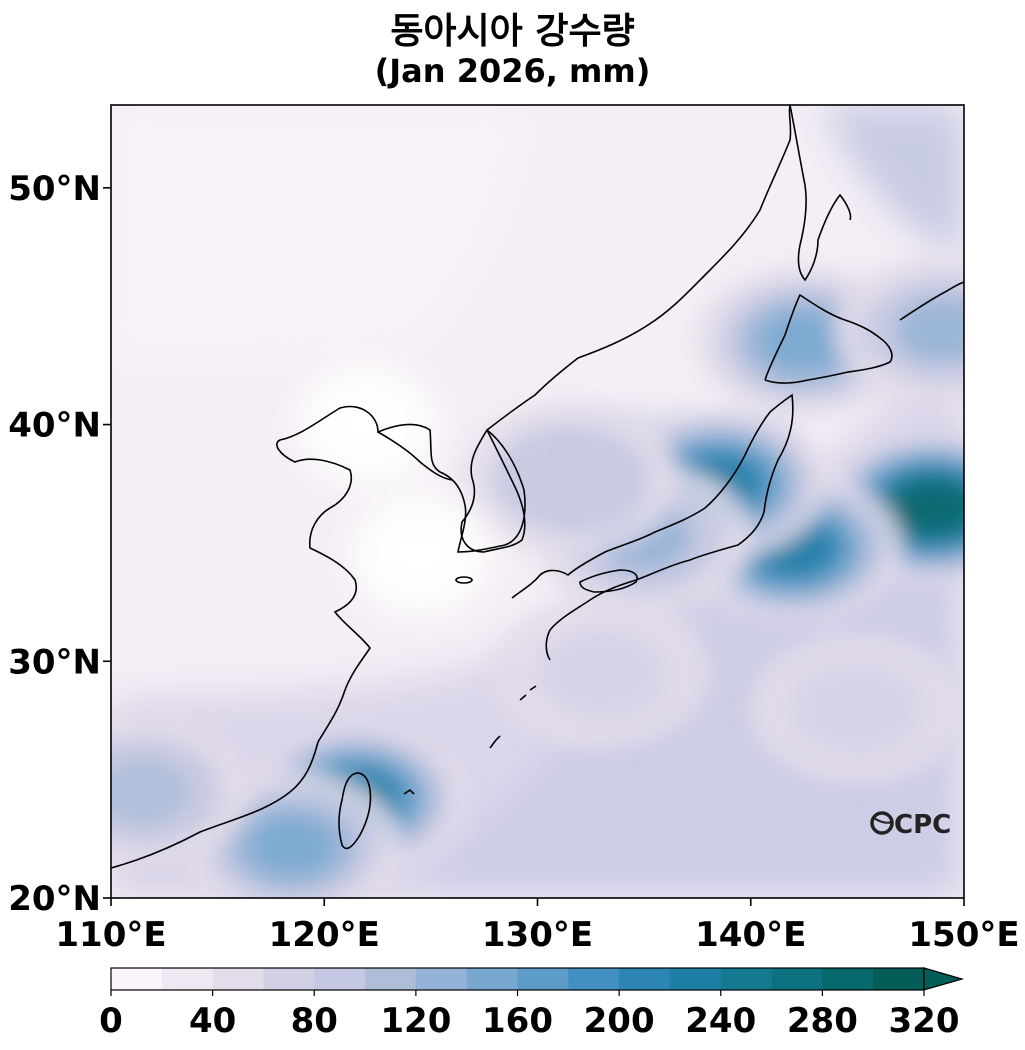 The height and width of the screenshot is (1050, 1025). What do you see at coordinates (470, 740) in the screenshot?
I see `coastline-ryukyu` at bounding box center [470, 740].